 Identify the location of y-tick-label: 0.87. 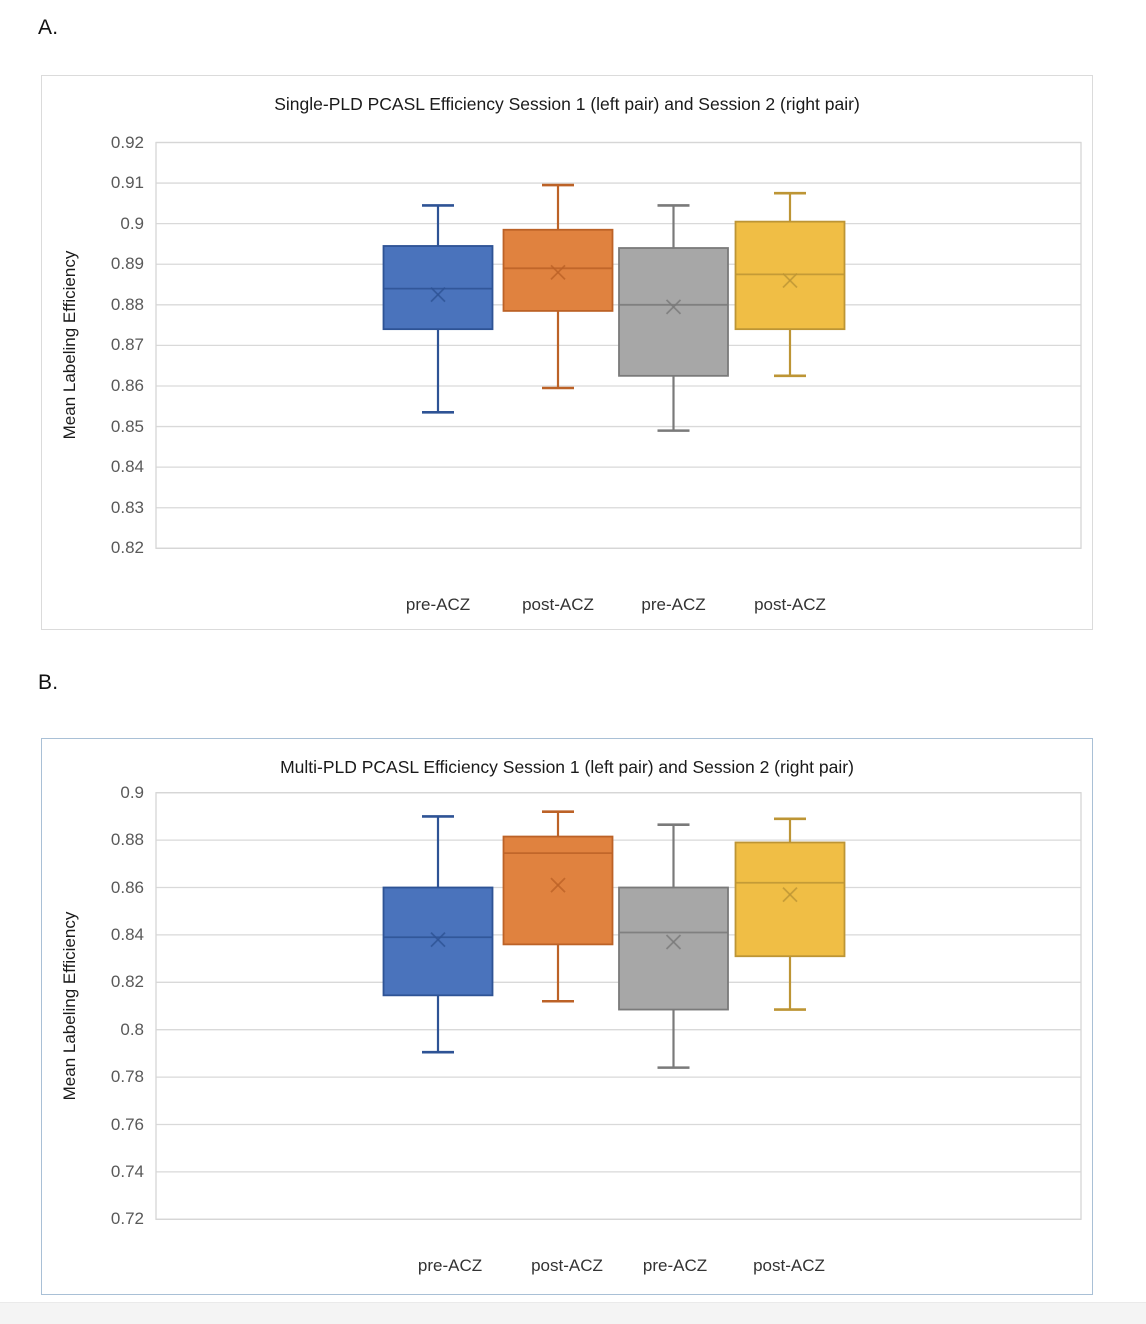
(127, 345).